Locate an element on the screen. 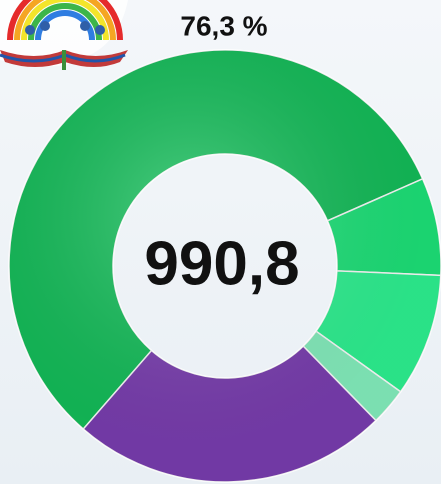 Image resolution: width=441 pixels, height=484 pixels. chart-title: 76,3 % is located at coordinates (223, 25).